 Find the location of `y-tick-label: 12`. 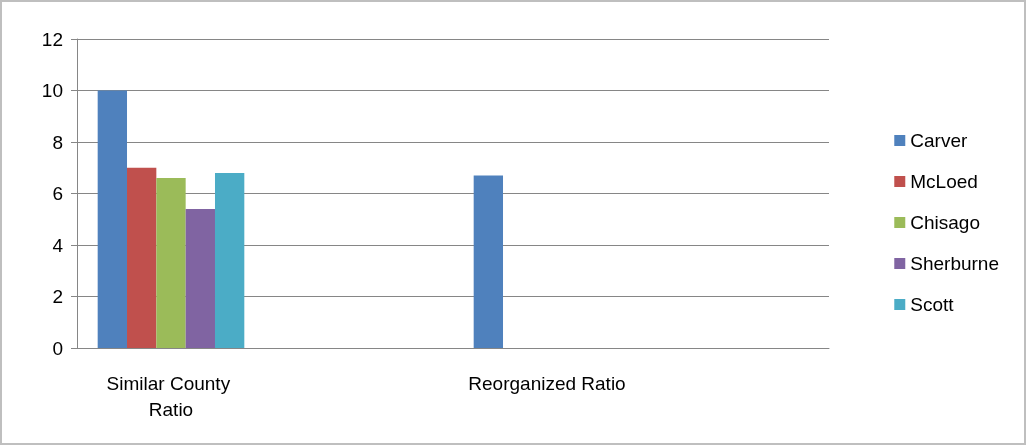

y-tick-label: 12 is located at coordinates (52, 39).